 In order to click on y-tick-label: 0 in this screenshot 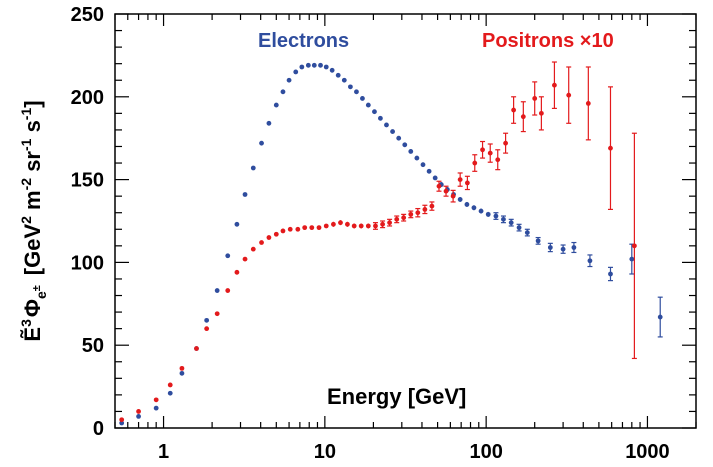, I will do `click(98, 429)`.